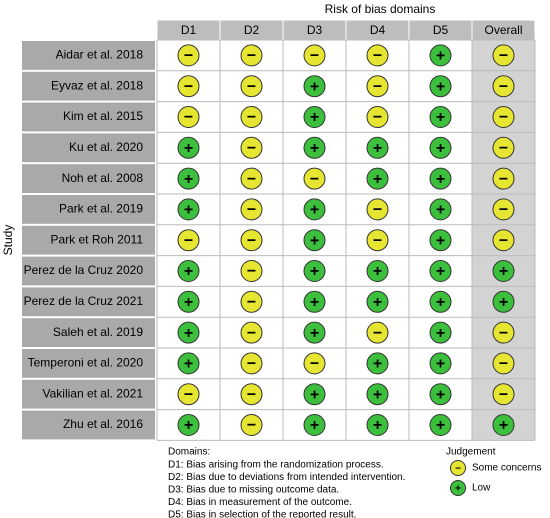 The image size is (550, 518). I want to click on domains-heading: Domains:, so click(189, 452).